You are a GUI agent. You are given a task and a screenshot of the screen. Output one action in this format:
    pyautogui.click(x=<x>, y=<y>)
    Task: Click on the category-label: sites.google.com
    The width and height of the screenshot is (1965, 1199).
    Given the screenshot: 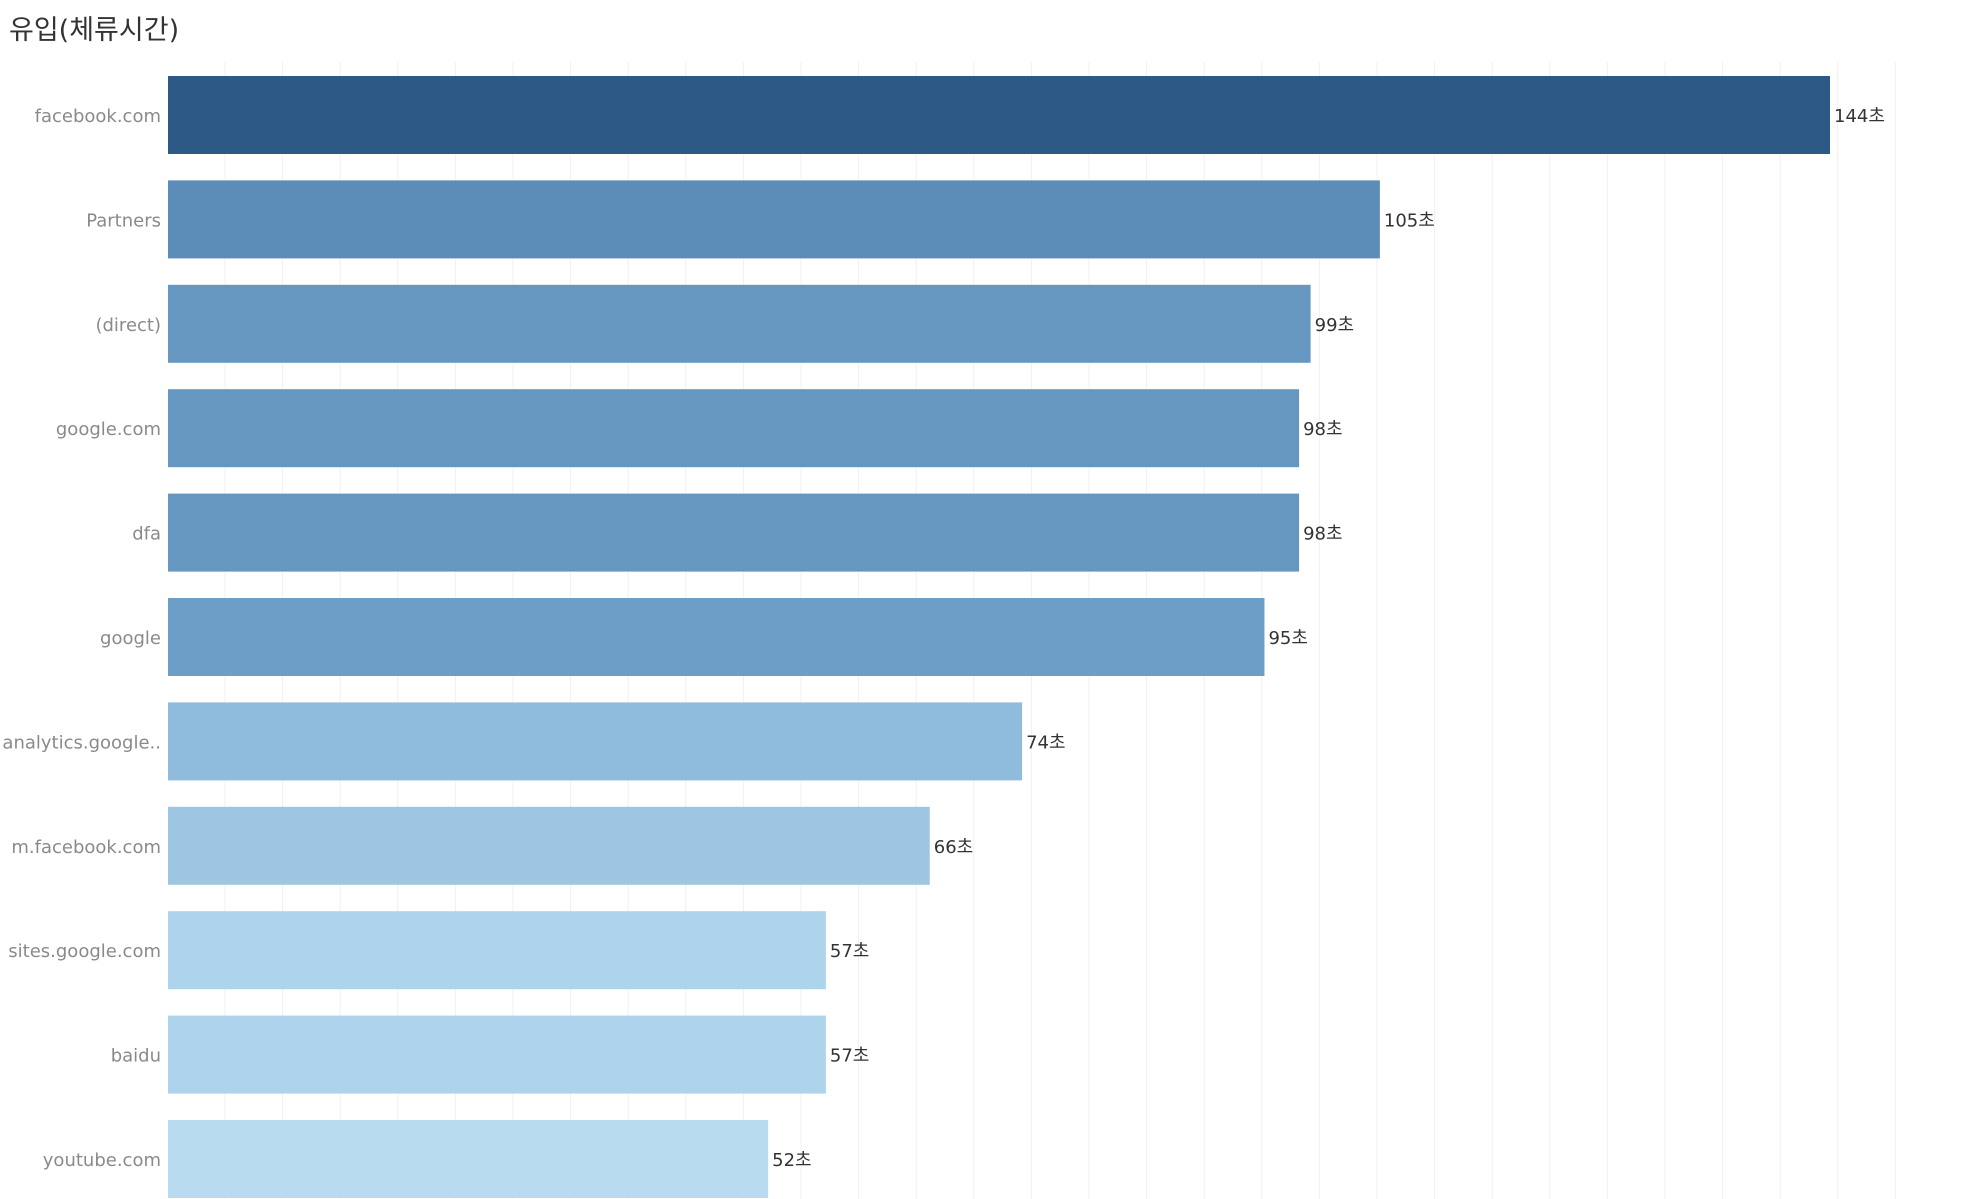 What is the action you would take?
    pyautogui.click(x=84, y=951)
    